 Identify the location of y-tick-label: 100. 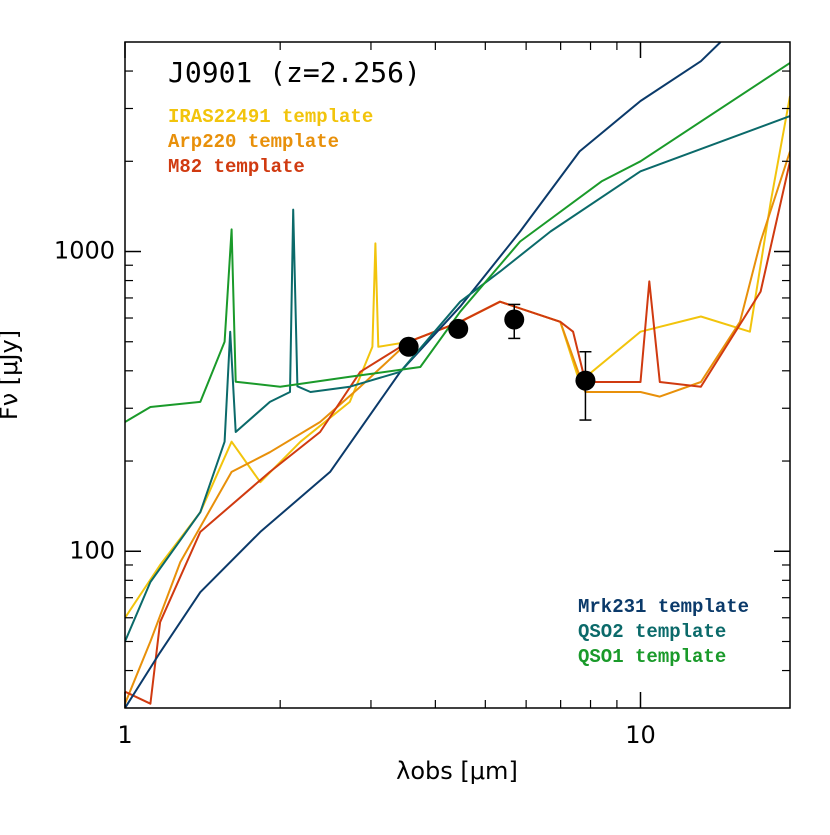
(92, 550).